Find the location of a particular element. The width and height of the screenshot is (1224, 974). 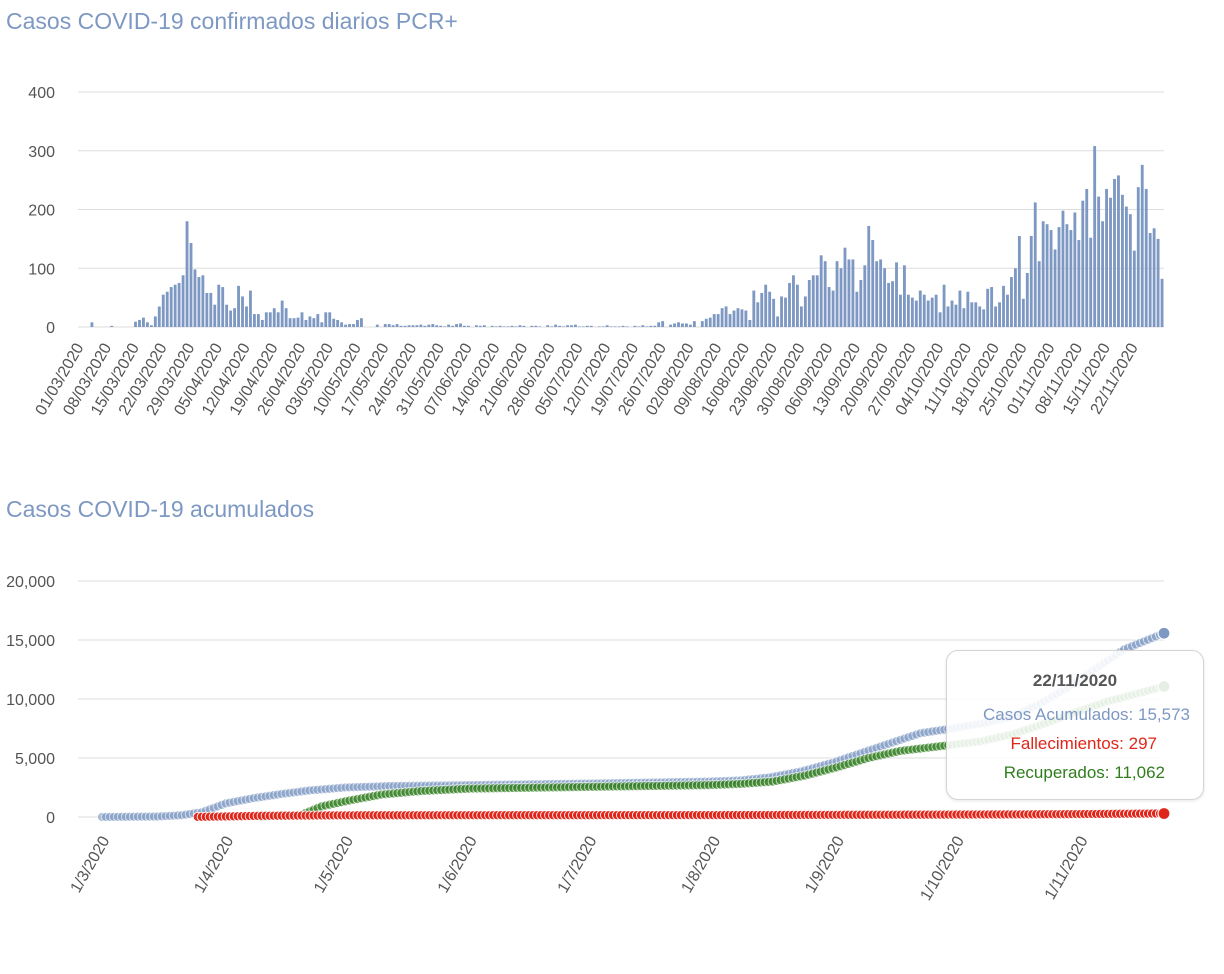

series-fallecimientos is located at coordinates (681, 814).